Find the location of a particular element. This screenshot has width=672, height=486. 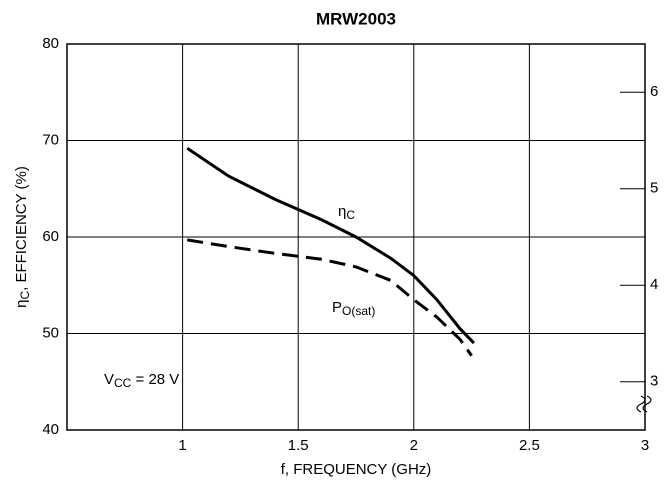

annotation: VCC = 28 V is located at coordinates (141, 380).